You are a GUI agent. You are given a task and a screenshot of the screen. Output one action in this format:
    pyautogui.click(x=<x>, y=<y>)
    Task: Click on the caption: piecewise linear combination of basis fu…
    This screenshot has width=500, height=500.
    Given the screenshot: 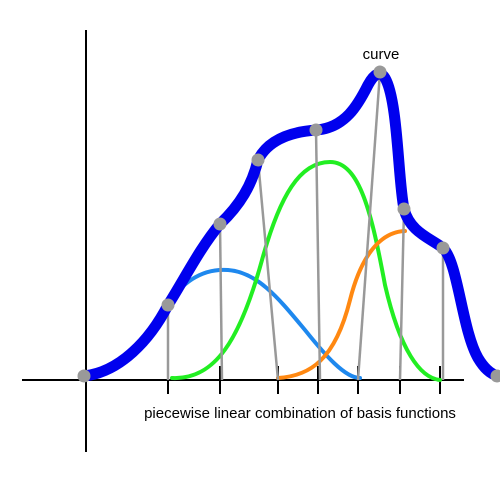 What is the action you would take?
    pyautogui.click(x=300, y=413)
    